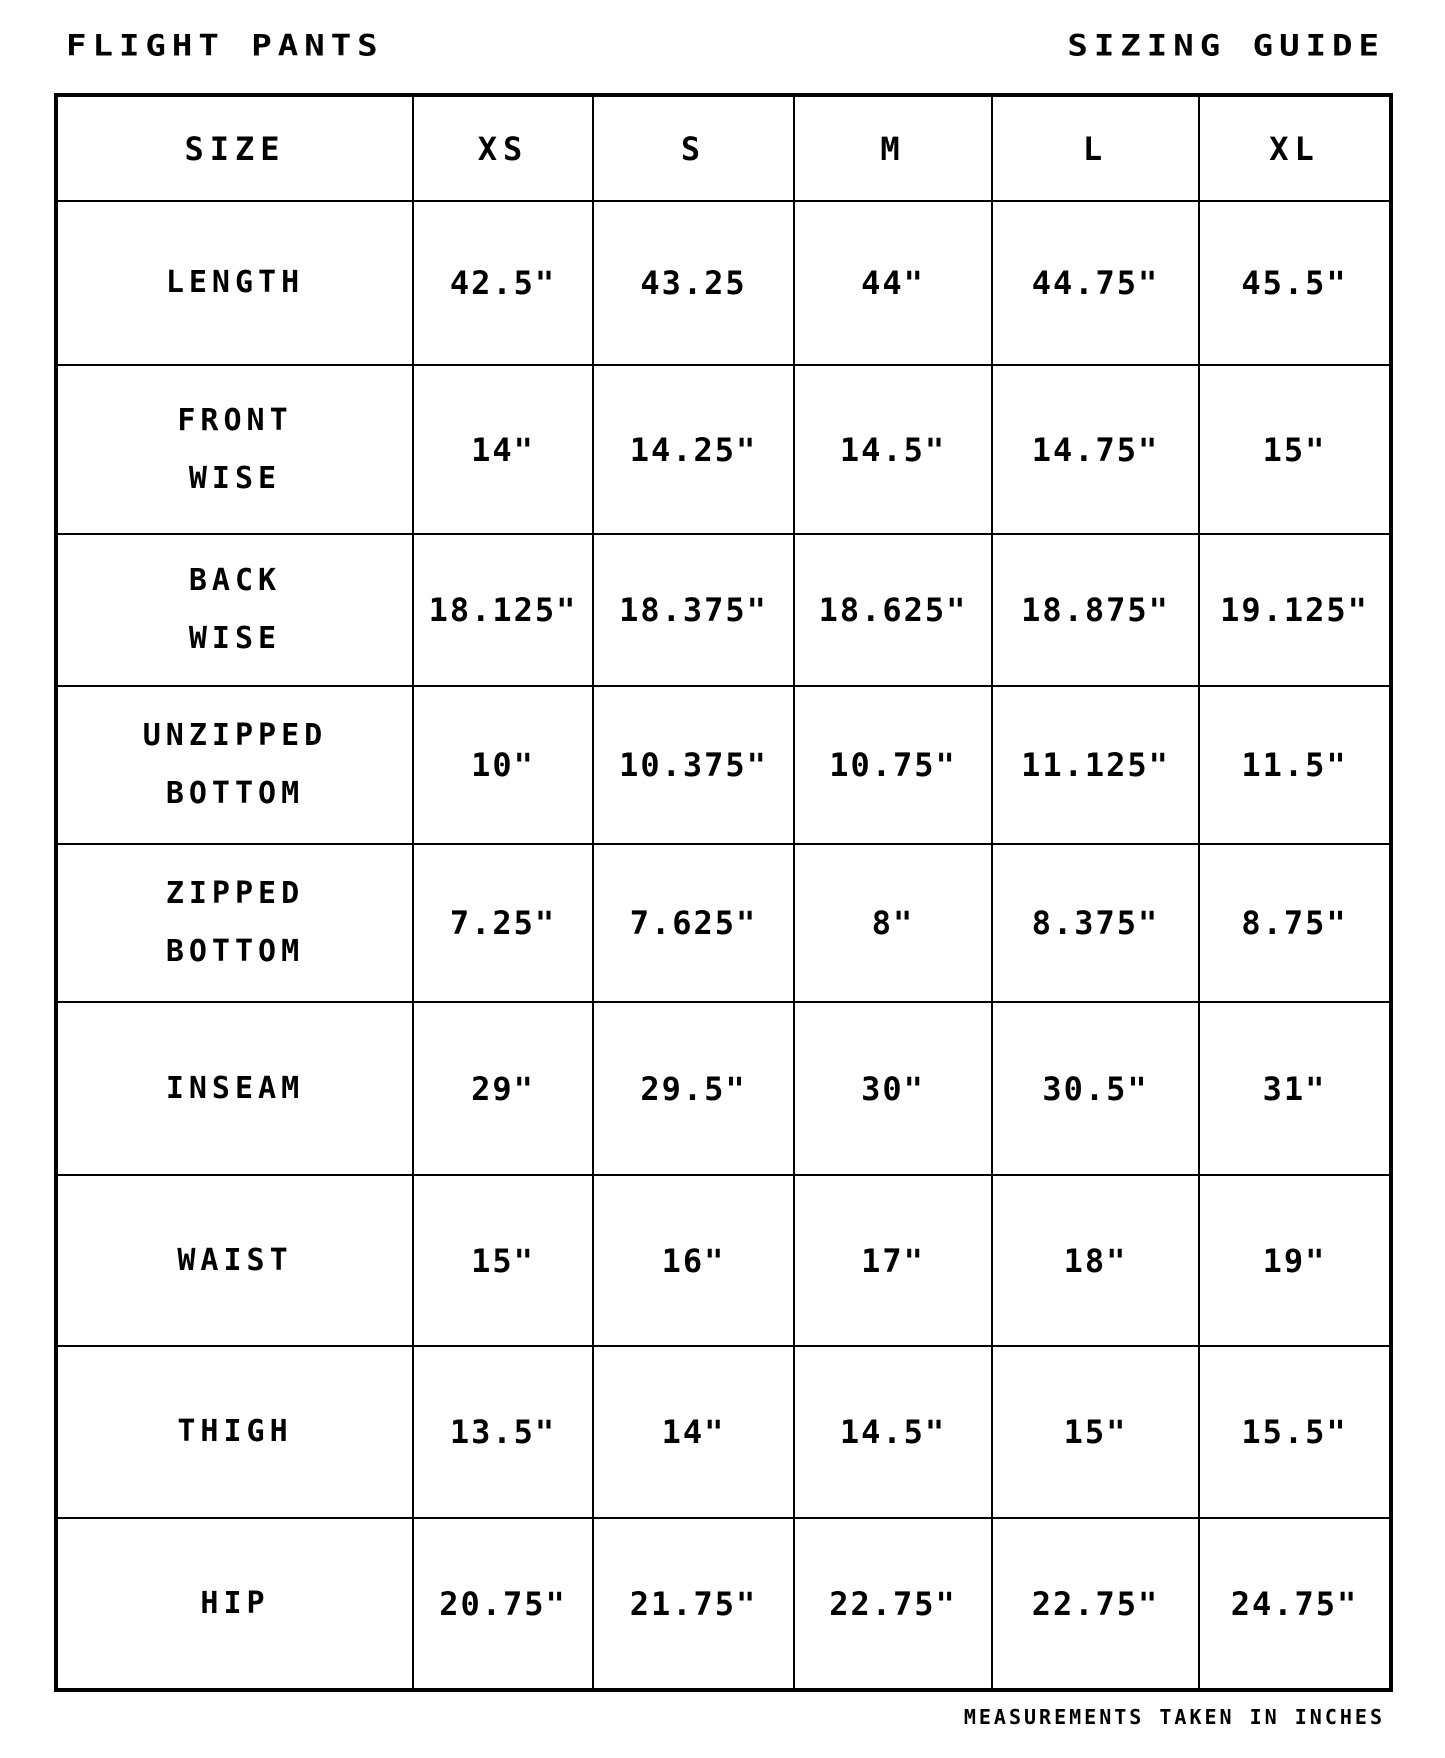 The width and height of the screenshot is (1445, 1758). What do you see at coordinates (503, 283) in the screenshot?
I see `measurement-cell: 42.5"` at bounding box center [503, 283].